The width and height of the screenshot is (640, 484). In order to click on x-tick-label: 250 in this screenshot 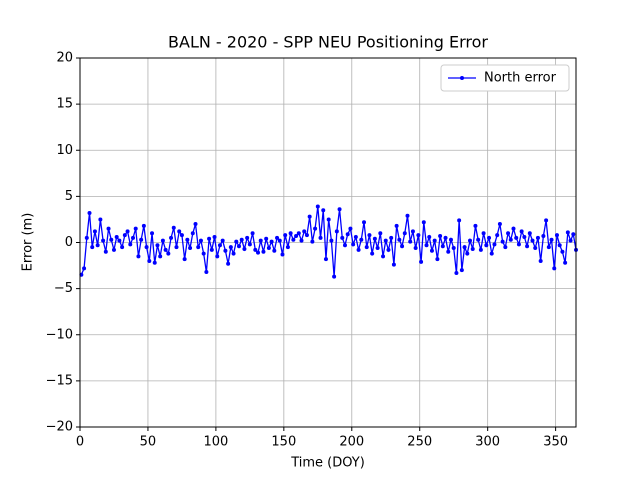, I will do `click(419, 442)`.